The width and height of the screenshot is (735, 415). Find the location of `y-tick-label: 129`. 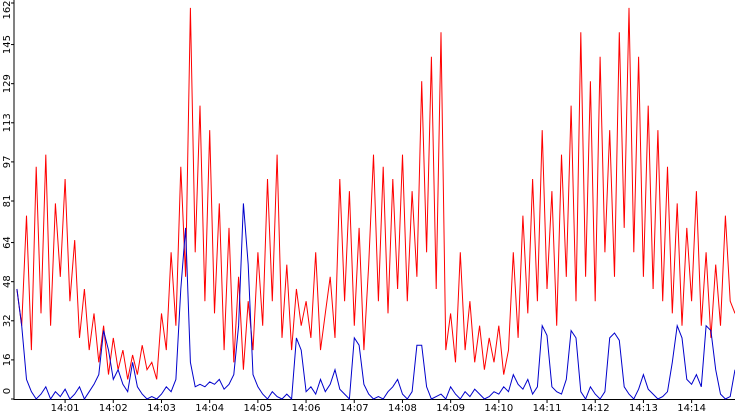

y-tick-label: 129 is located at coordinates (7, 83).